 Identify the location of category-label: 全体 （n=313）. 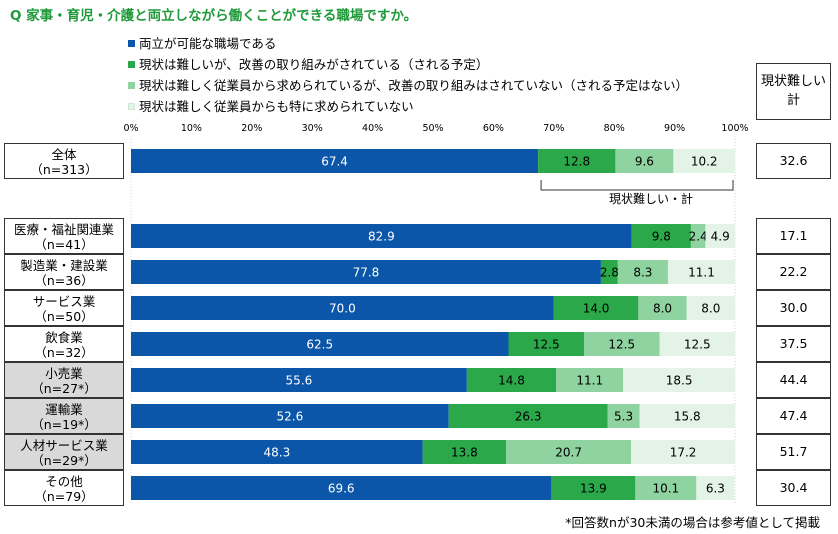
(64, 161).